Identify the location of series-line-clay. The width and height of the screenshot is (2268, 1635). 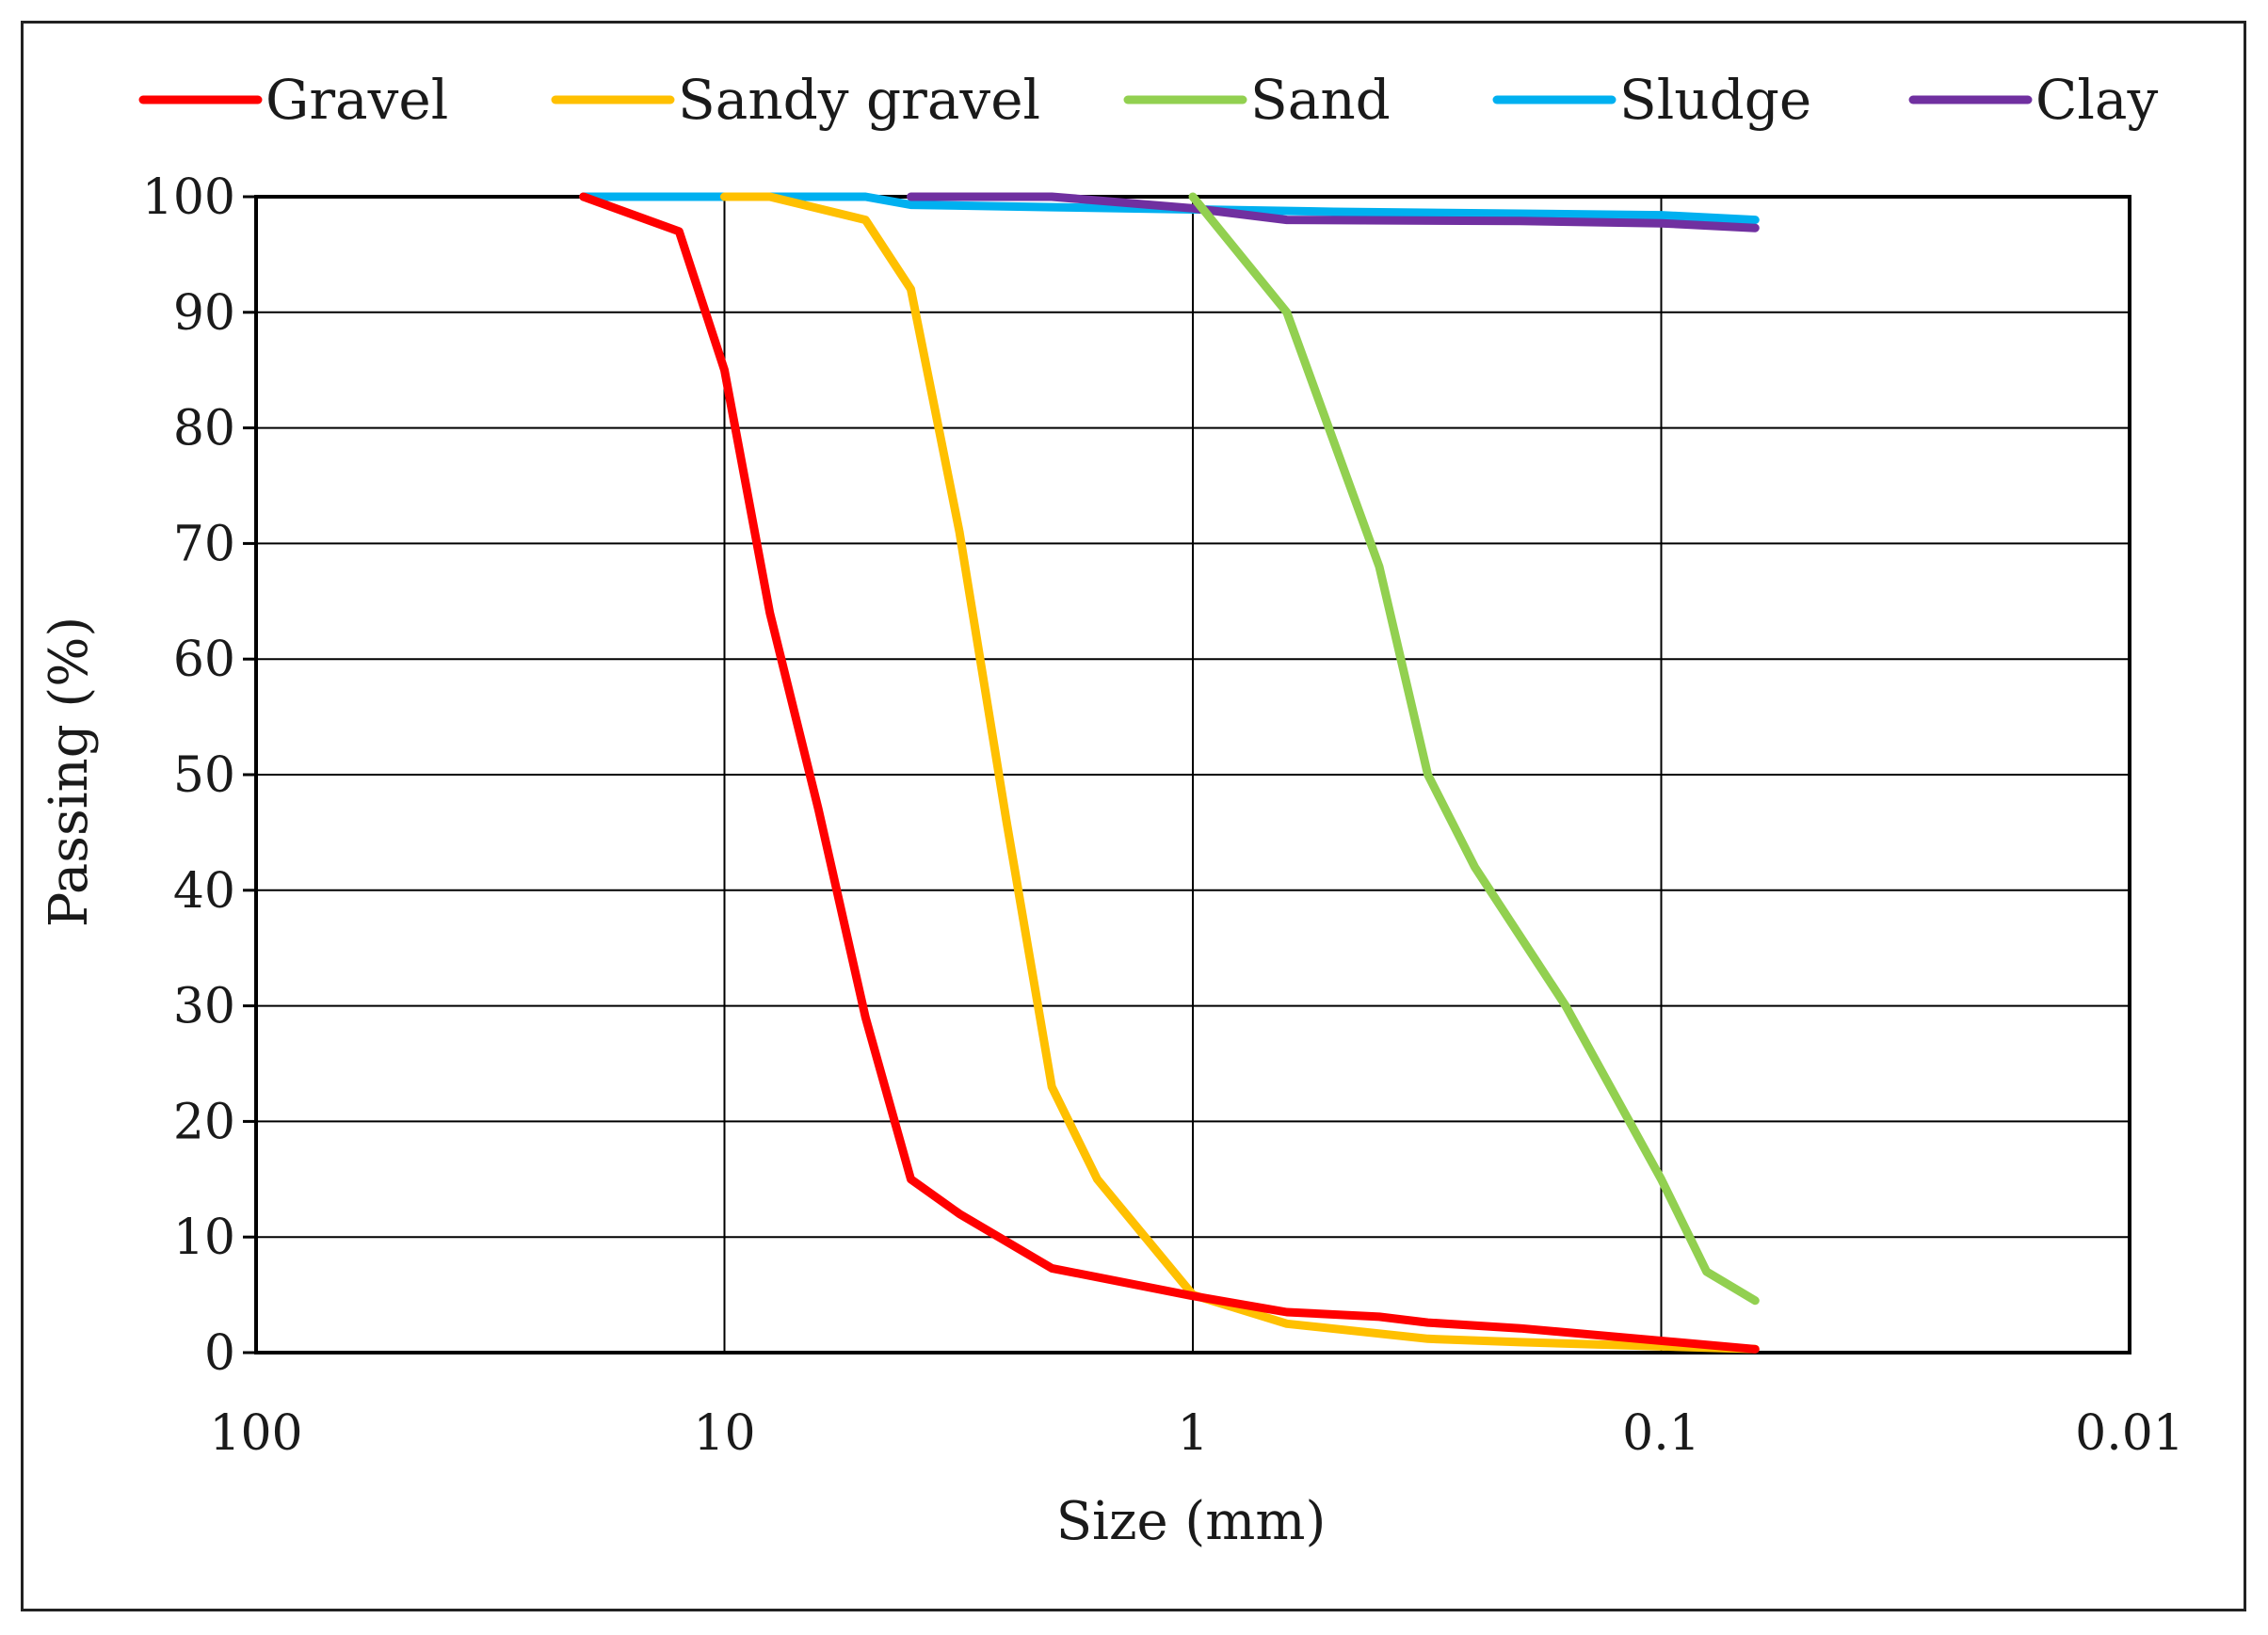
(1333, 212).